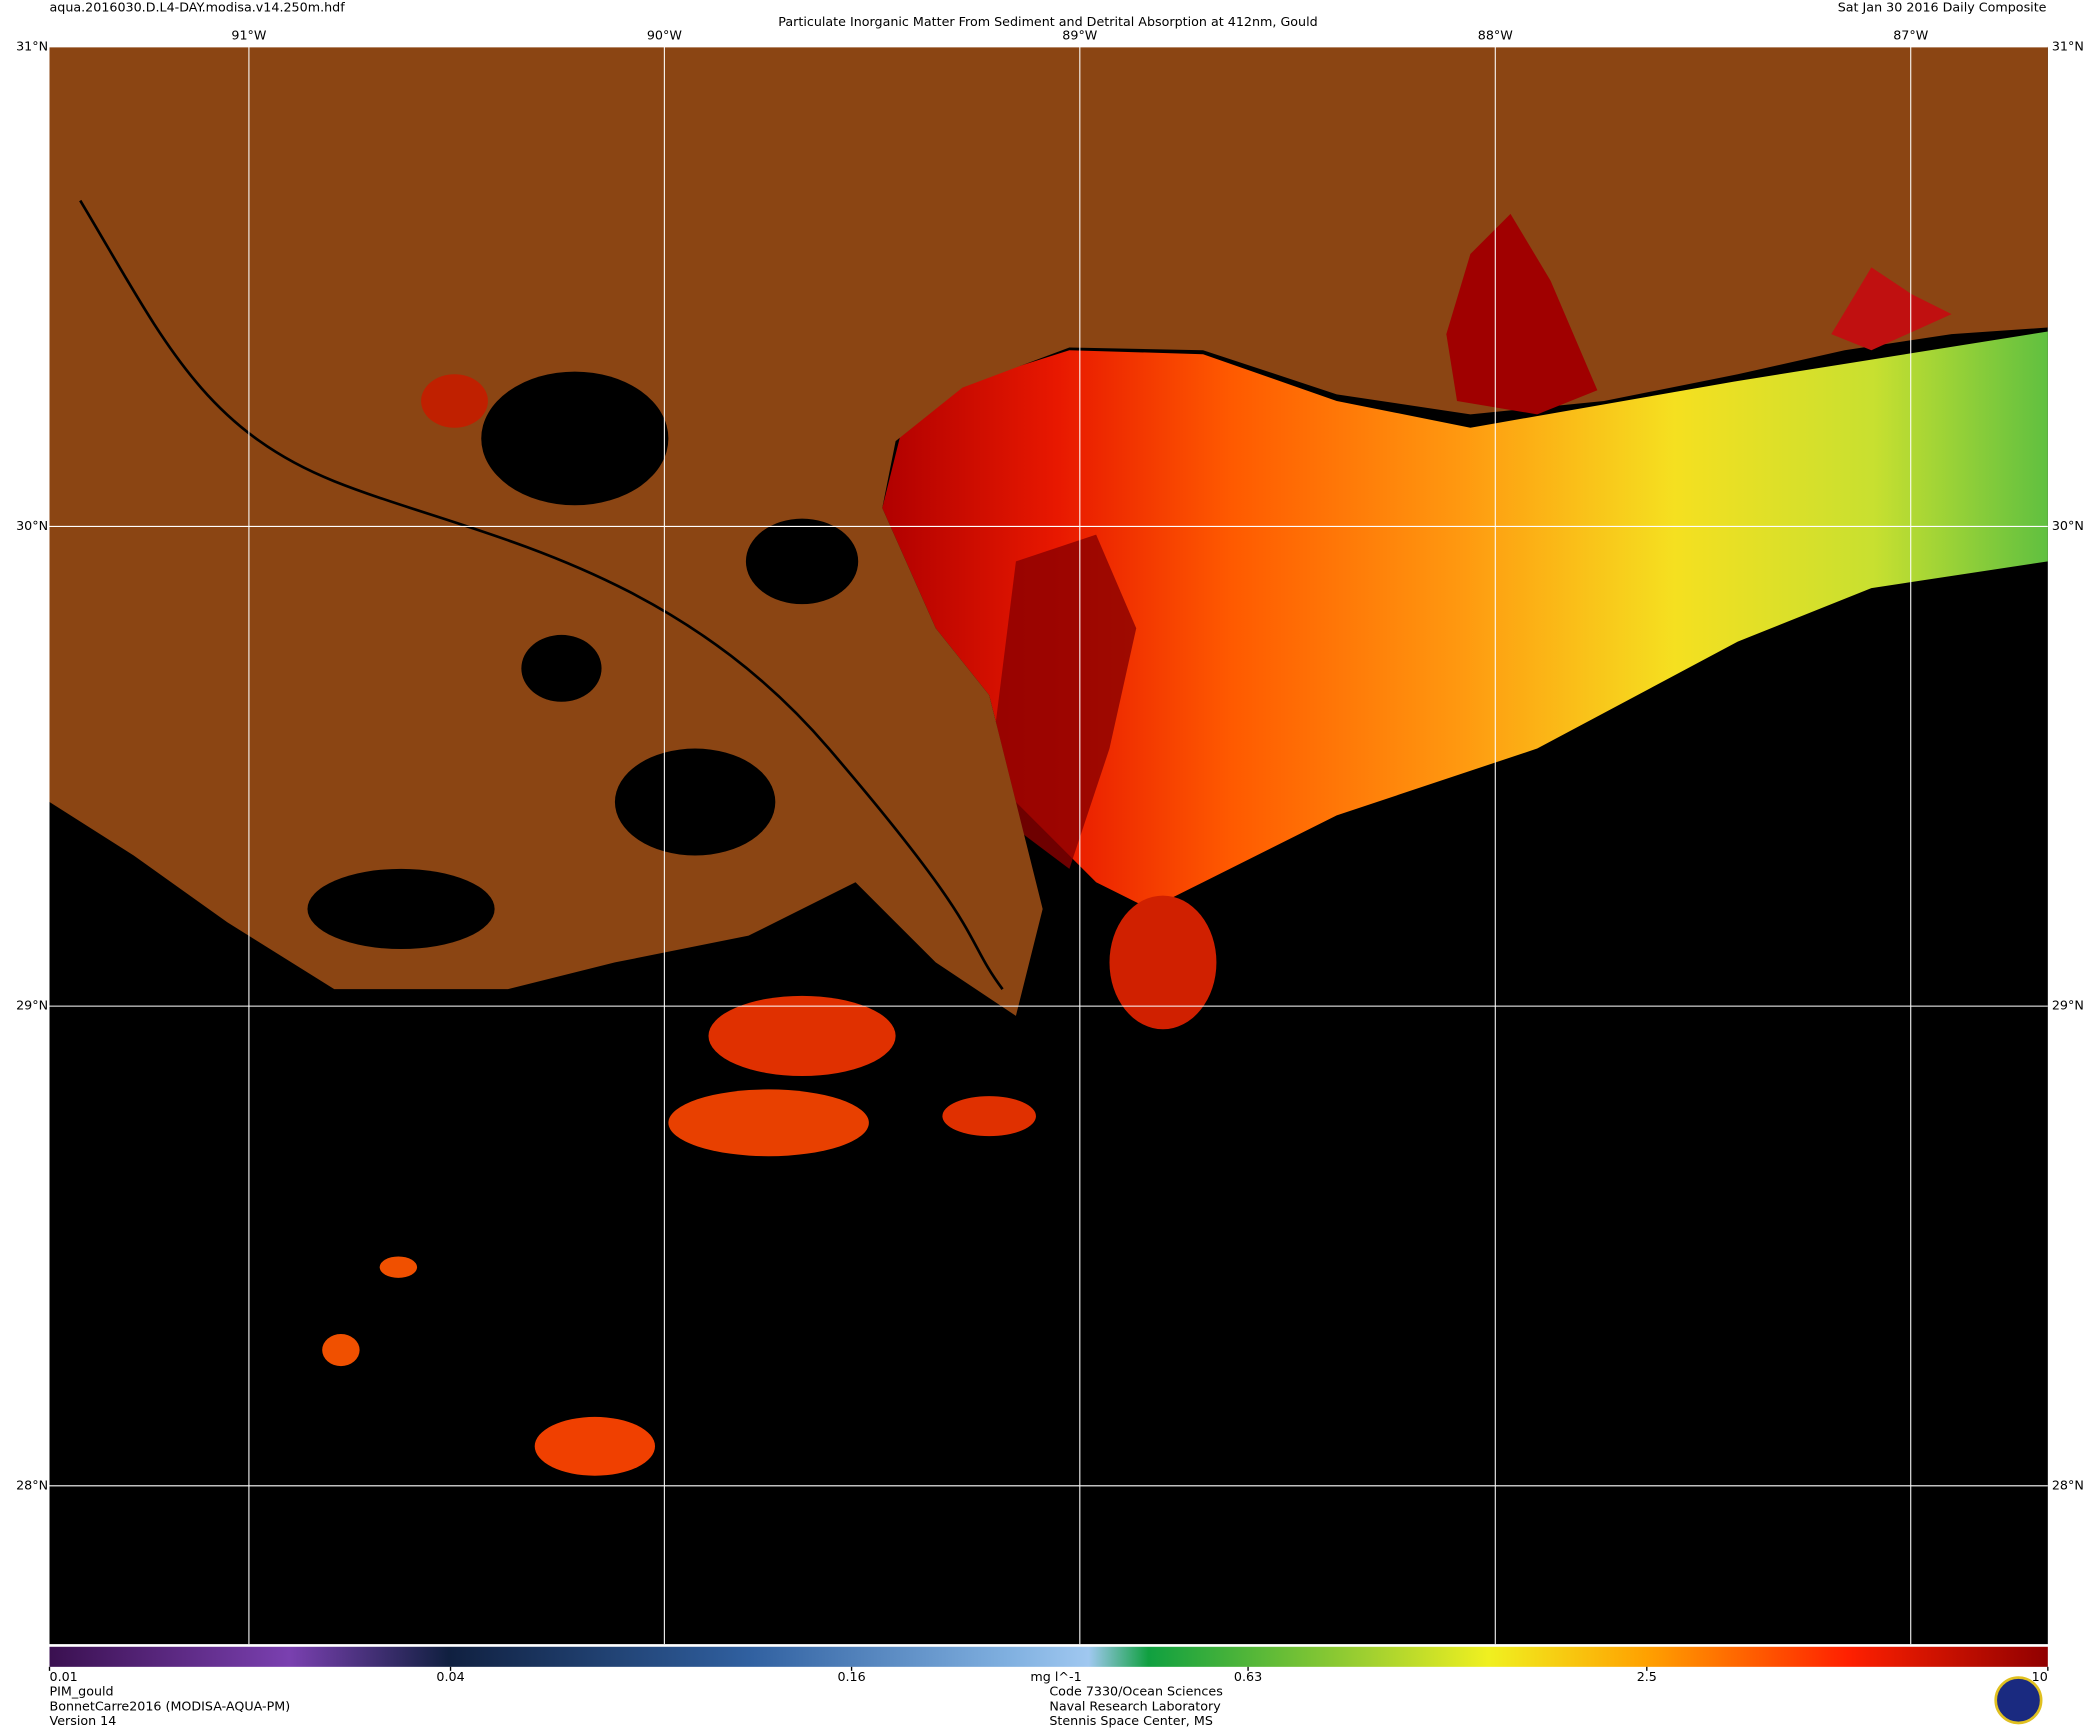  I want to click on footer-text: Version 14, so click(83, 1720).